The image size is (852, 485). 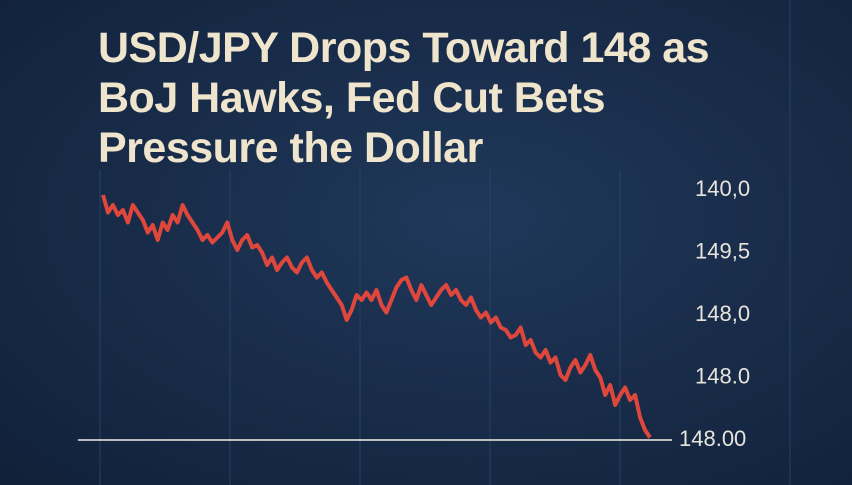 What do you see at coordinates (351, 98) in the screenshot?
I see `title-line: BoJ Hawks, Fed Cut Bets` at bounding box center [351, 98].